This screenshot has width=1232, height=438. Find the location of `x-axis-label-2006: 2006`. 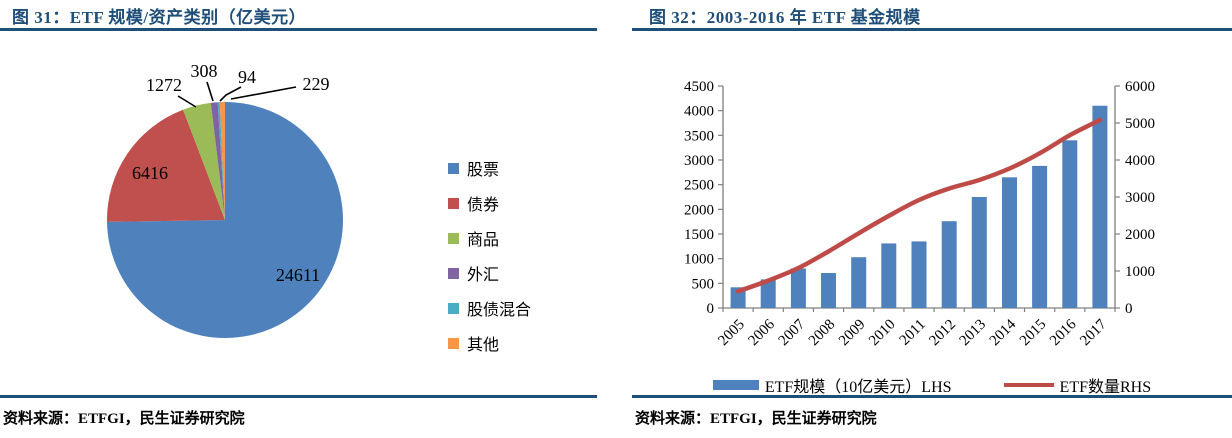

x-axis-label-2006: 2006 is located at coordinates (762, 332).